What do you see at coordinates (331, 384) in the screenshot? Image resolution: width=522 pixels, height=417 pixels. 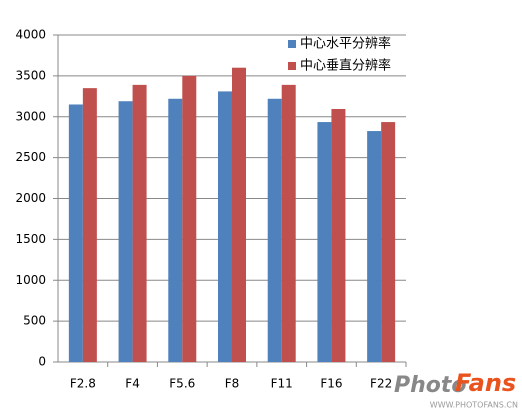 I see `x-tick-label: F16` at bounding box center [331, 384].